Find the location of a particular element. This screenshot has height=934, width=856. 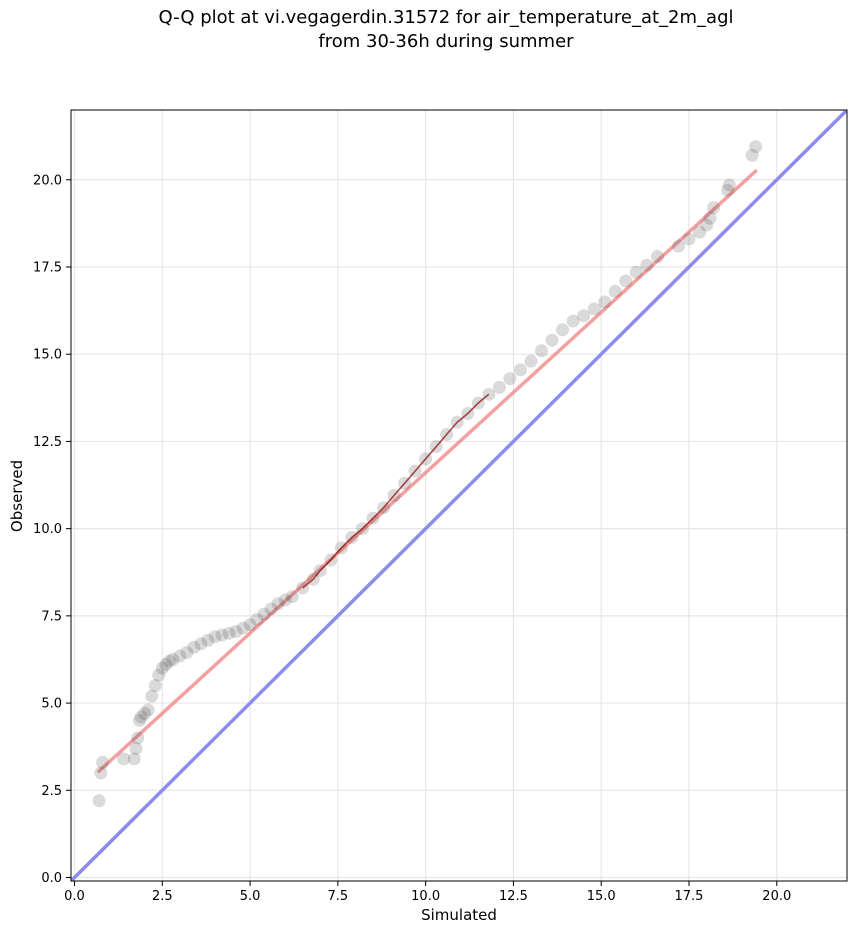

y-tick-label: 2.5 is located at coordinates (51, 791).